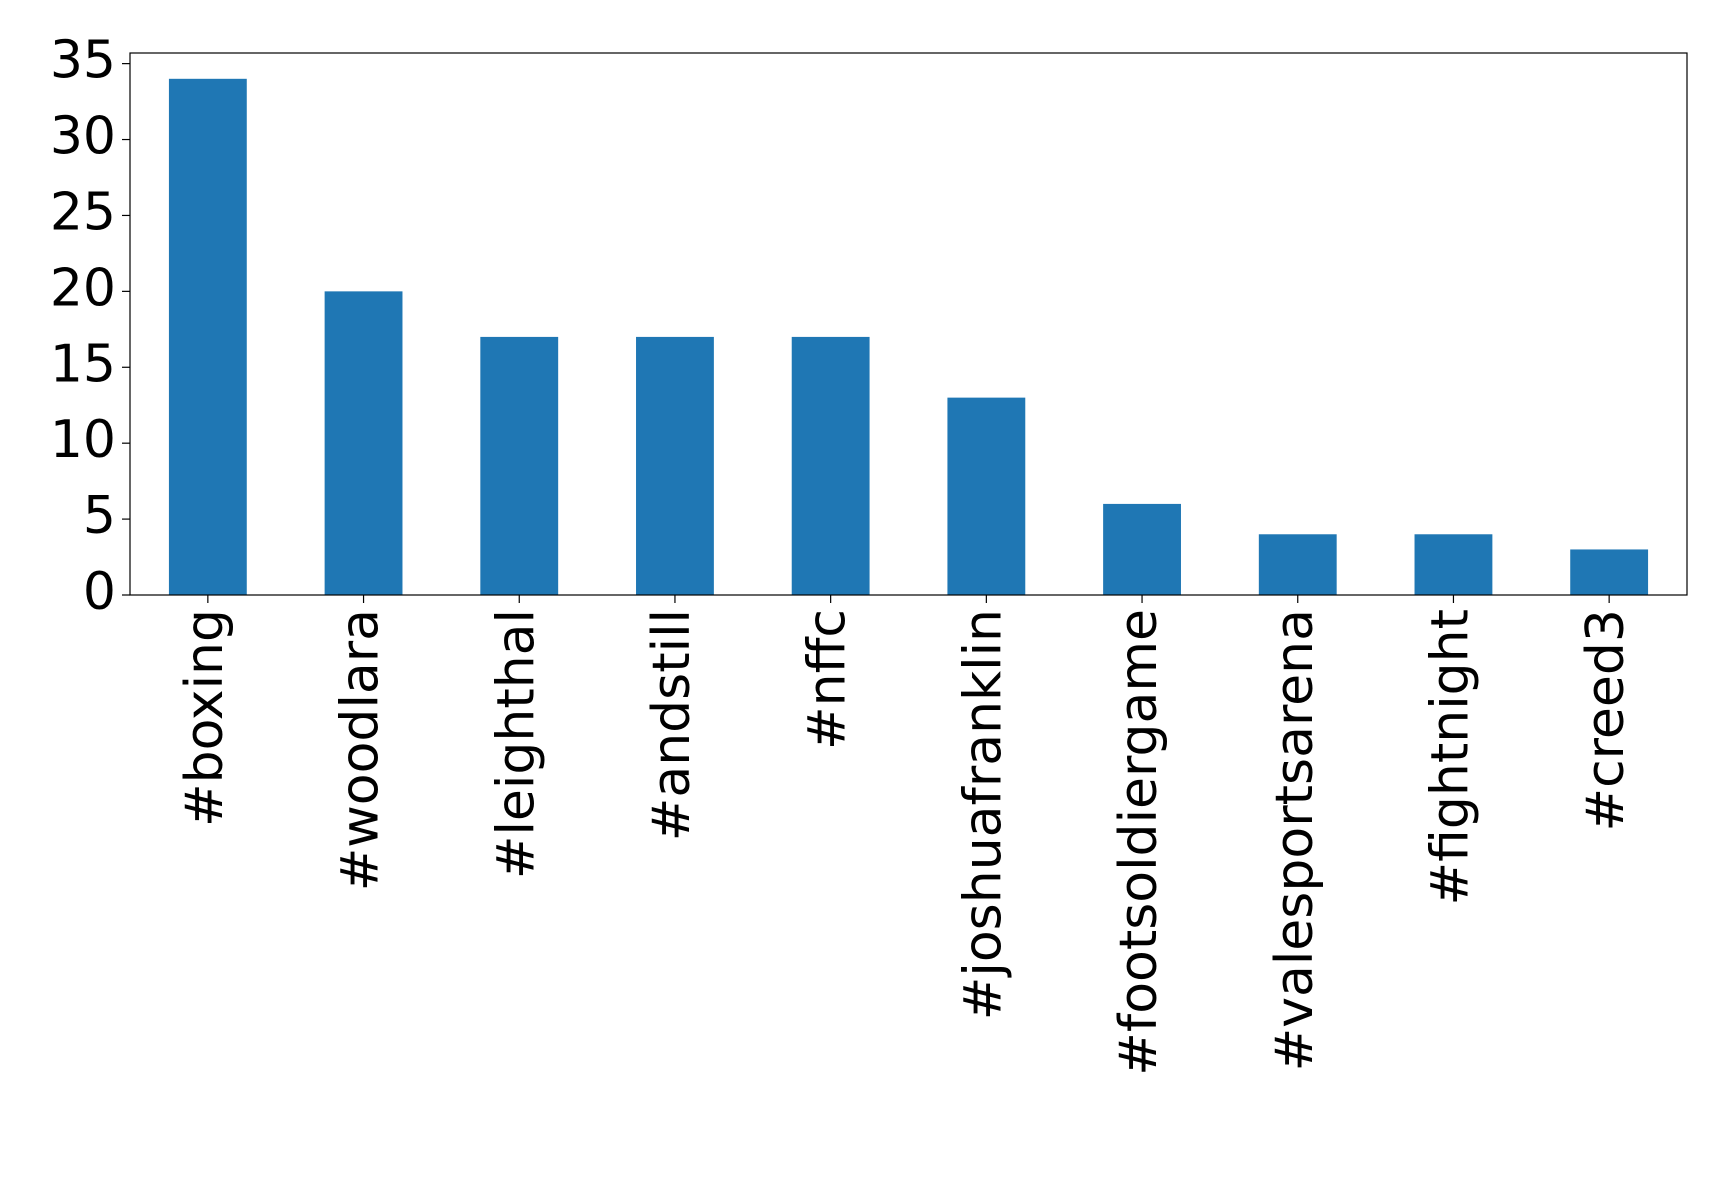 This screenshot has width=1719, height=1202. Describe the element at coordinates (361, 750) in the screenshot. I see `x-tick-label: #woodlara` at that location.